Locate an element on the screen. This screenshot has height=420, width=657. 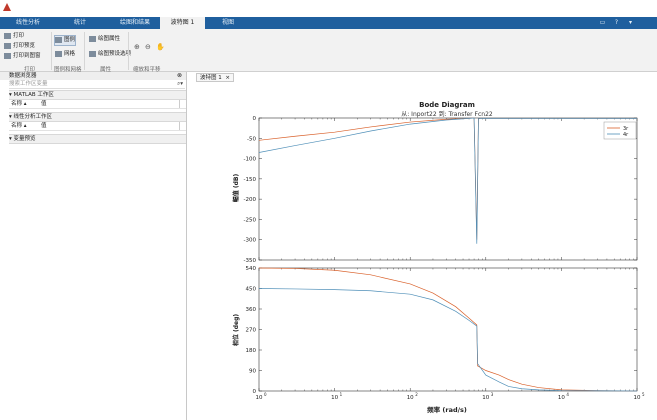
grid-icon is located at coordinates (58, 53).